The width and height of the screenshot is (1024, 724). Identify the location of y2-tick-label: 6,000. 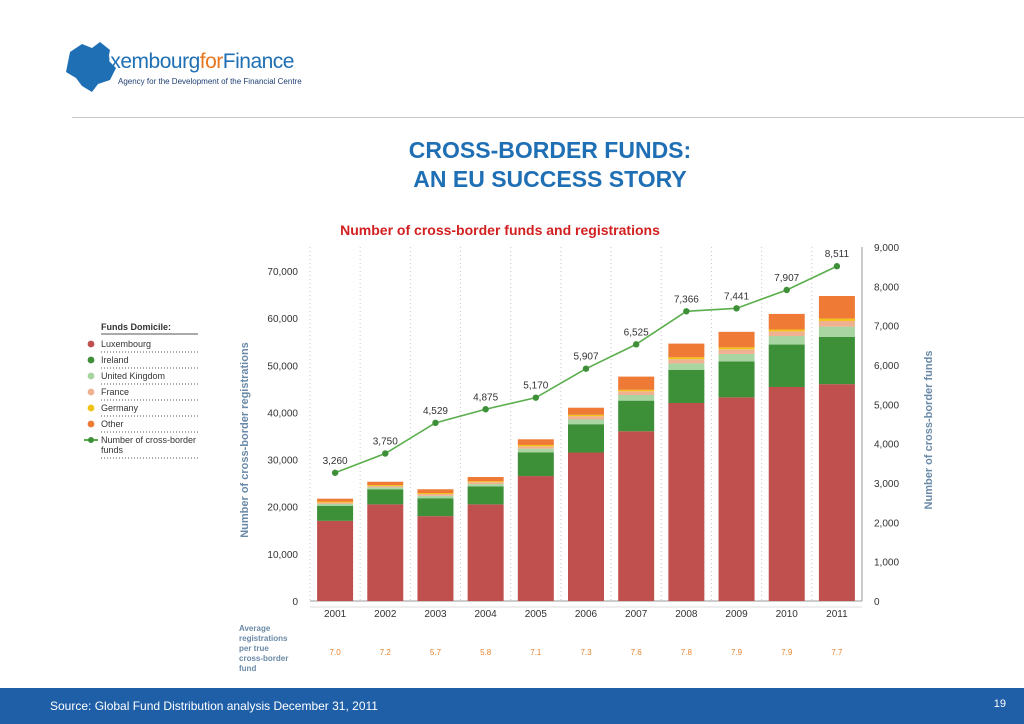
(886, 366).